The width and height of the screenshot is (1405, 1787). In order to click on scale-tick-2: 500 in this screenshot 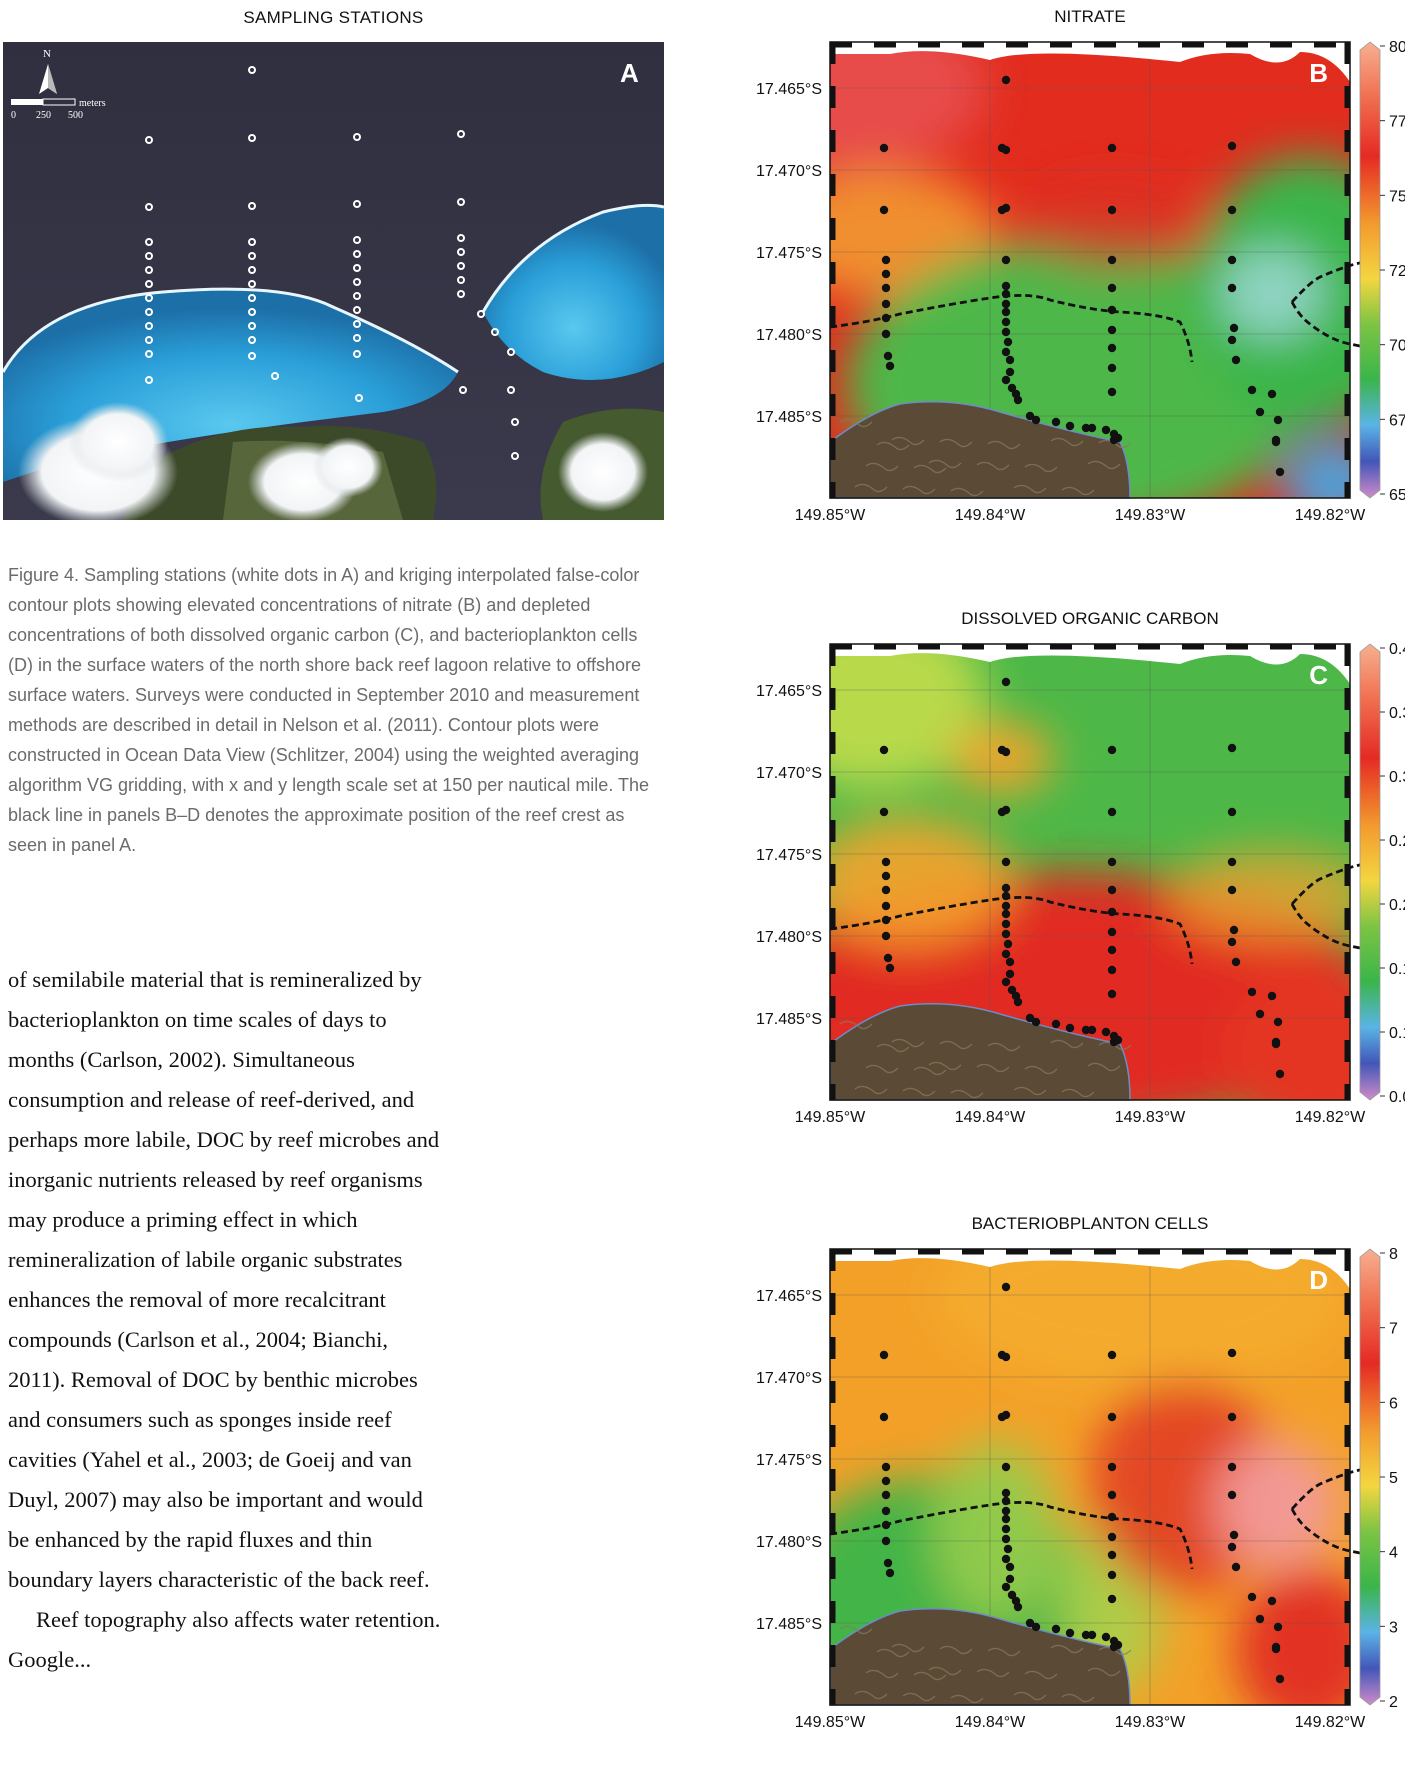, I will do `click(75, 115)`.